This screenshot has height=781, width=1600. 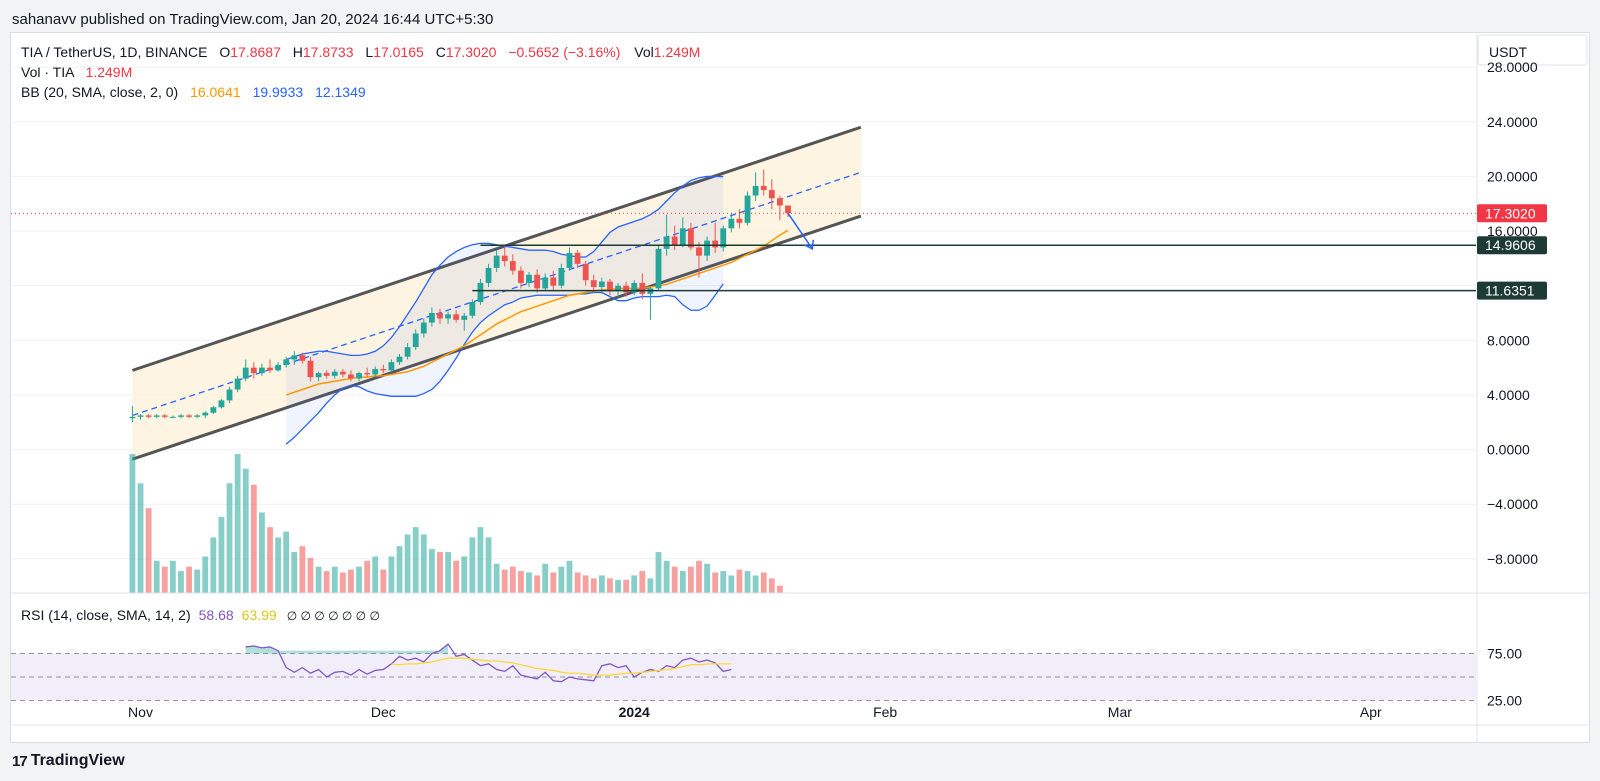 I want to click on channel-lower-line, so click(x=496, y=337).